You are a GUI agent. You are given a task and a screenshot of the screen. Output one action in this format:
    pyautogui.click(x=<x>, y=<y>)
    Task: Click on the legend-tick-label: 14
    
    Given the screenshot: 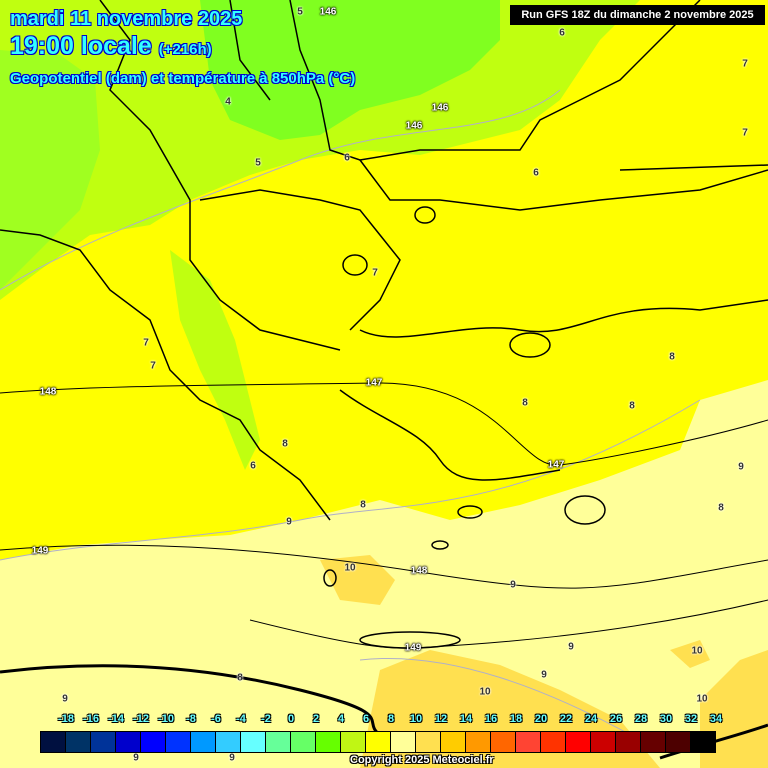 What is the action you would take?
    pyautogui.click(x=466, y=719)
    